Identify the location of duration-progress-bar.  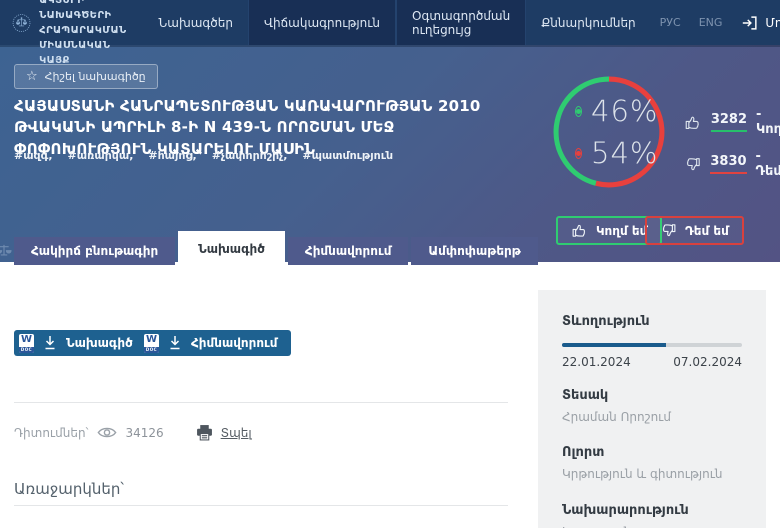
(652, 345).